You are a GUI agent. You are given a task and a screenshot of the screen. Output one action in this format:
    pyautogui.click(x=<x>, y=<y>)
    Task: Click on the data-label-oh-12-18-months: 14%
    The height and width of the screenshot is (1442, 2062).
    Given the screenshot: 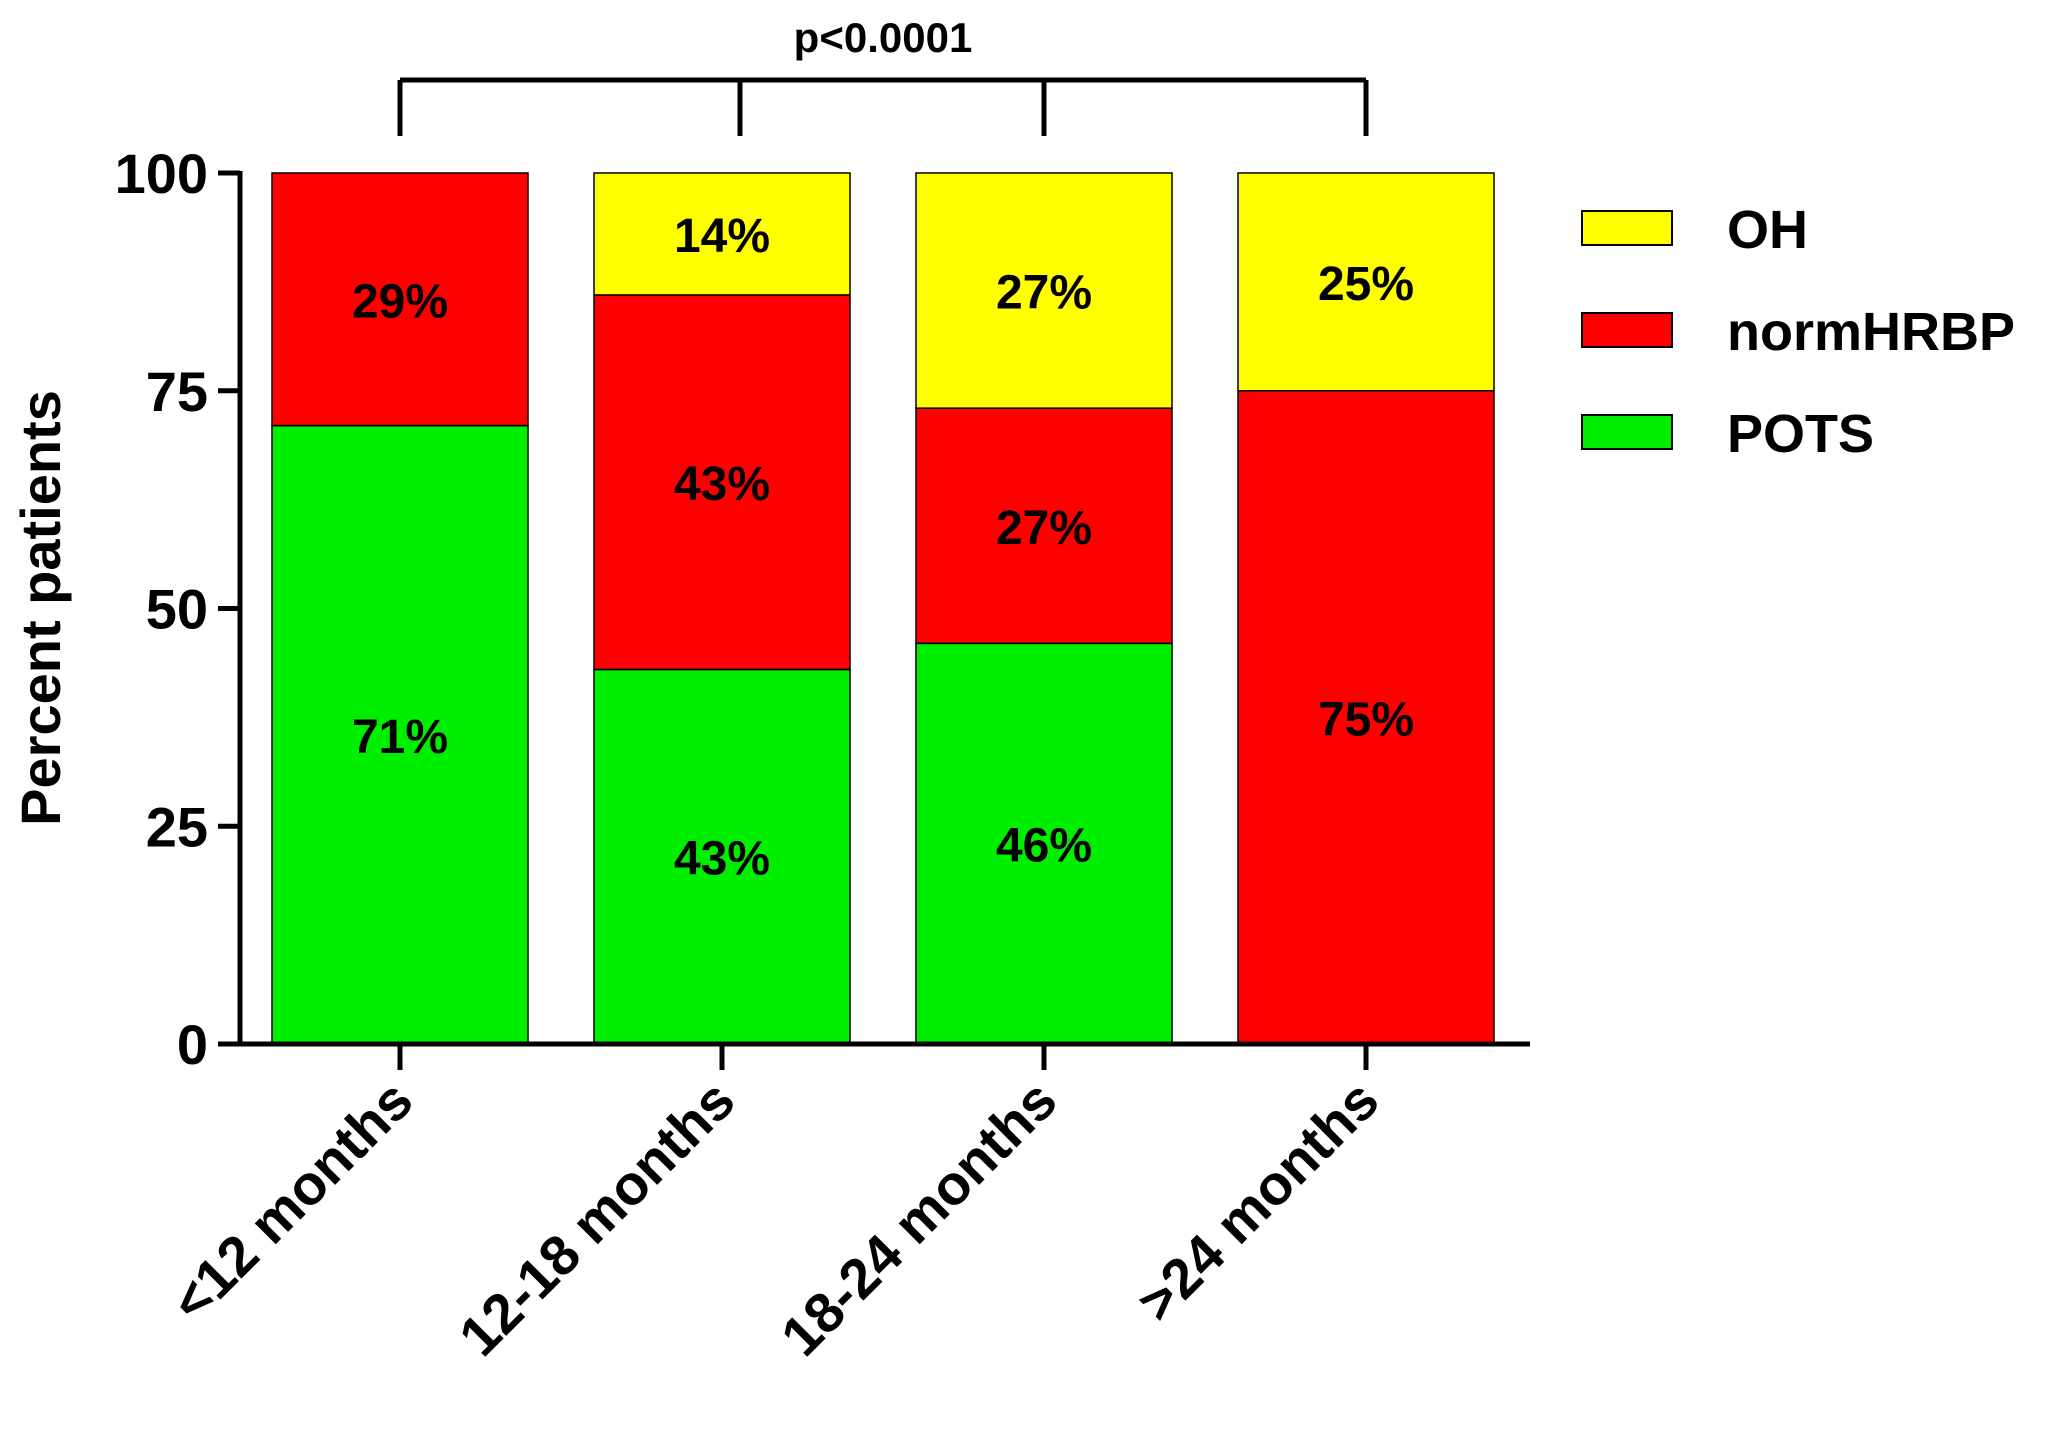 What is the action you would take?
    pyautogui.click(x=722, y=236)
    